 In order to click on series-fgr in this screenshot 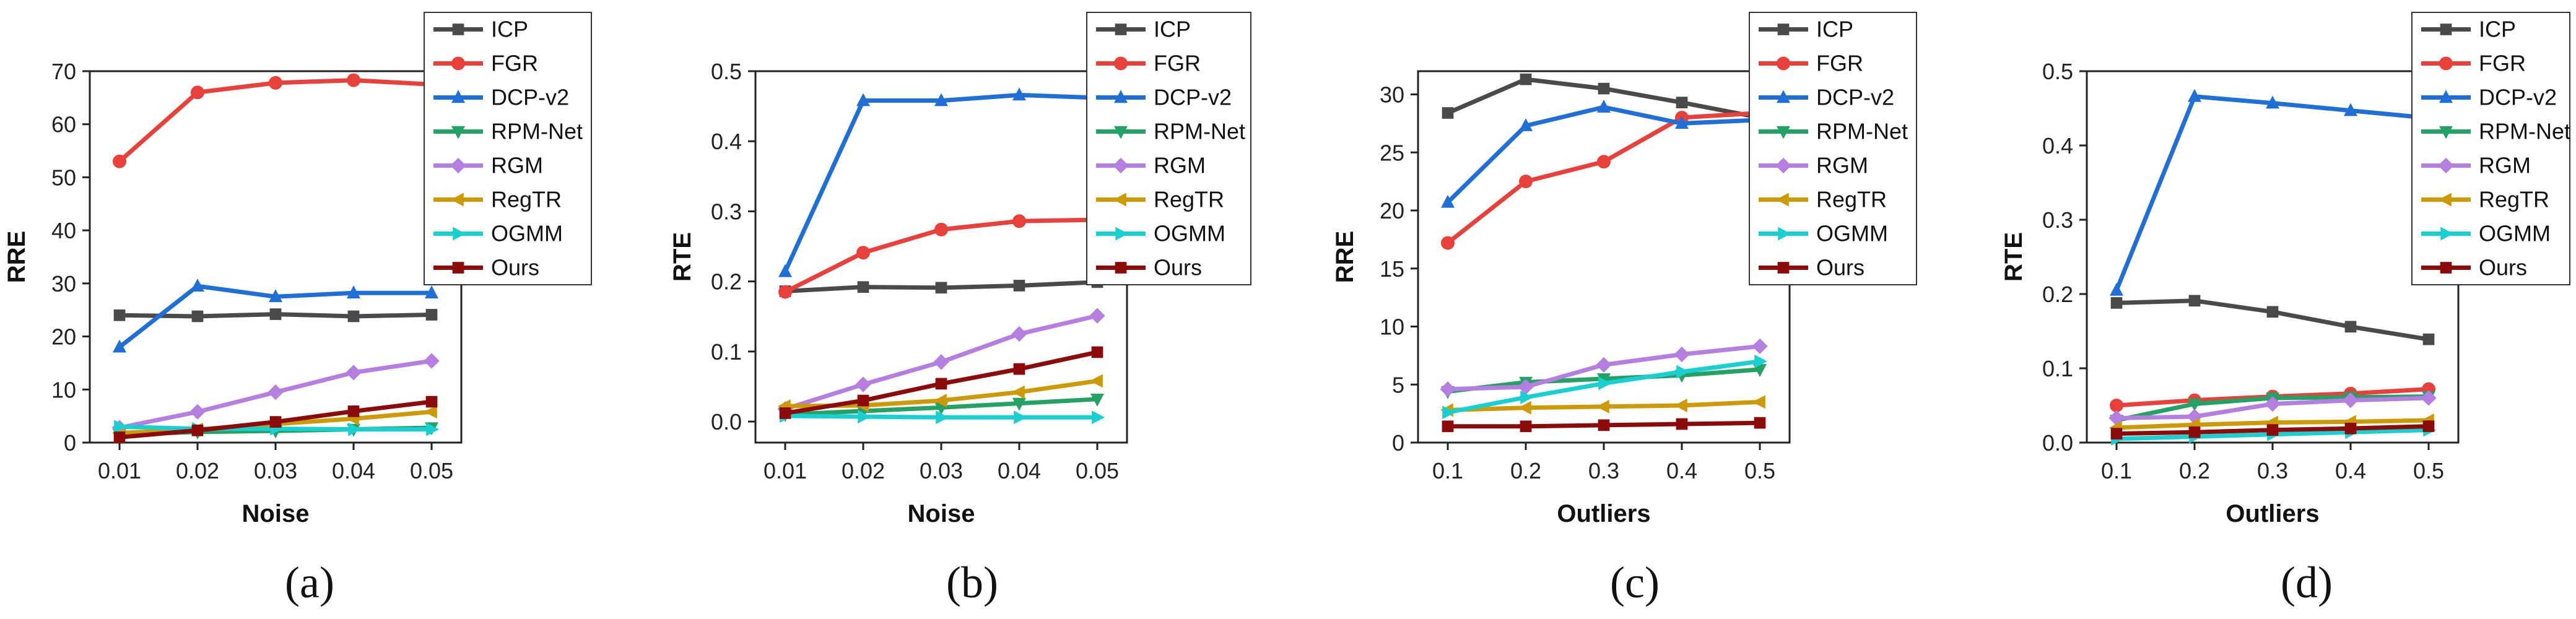, I will do `click(275, 120)`.